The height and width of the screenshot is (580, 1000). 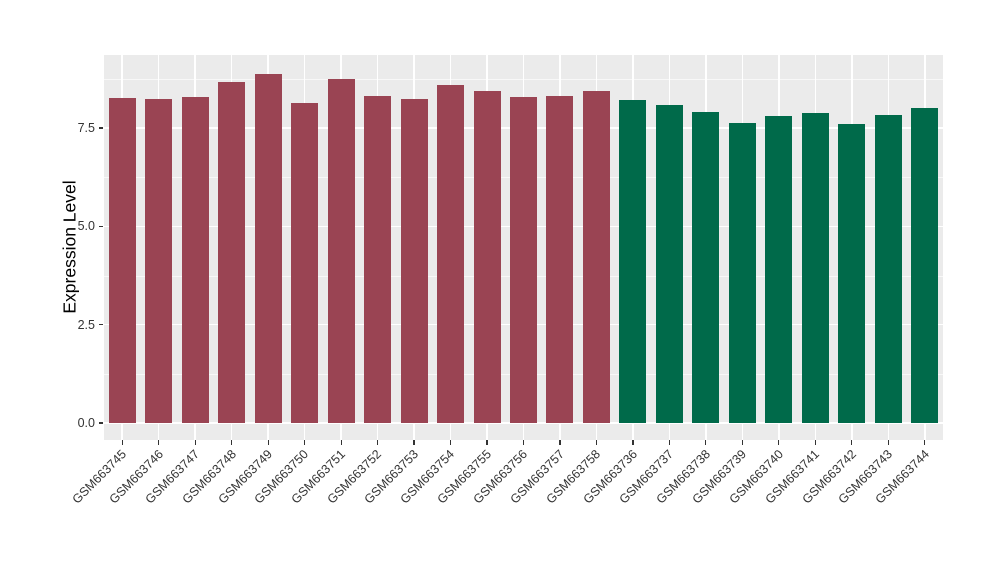 I want to click on bar-GSM663757, so click(x=560, y=259).